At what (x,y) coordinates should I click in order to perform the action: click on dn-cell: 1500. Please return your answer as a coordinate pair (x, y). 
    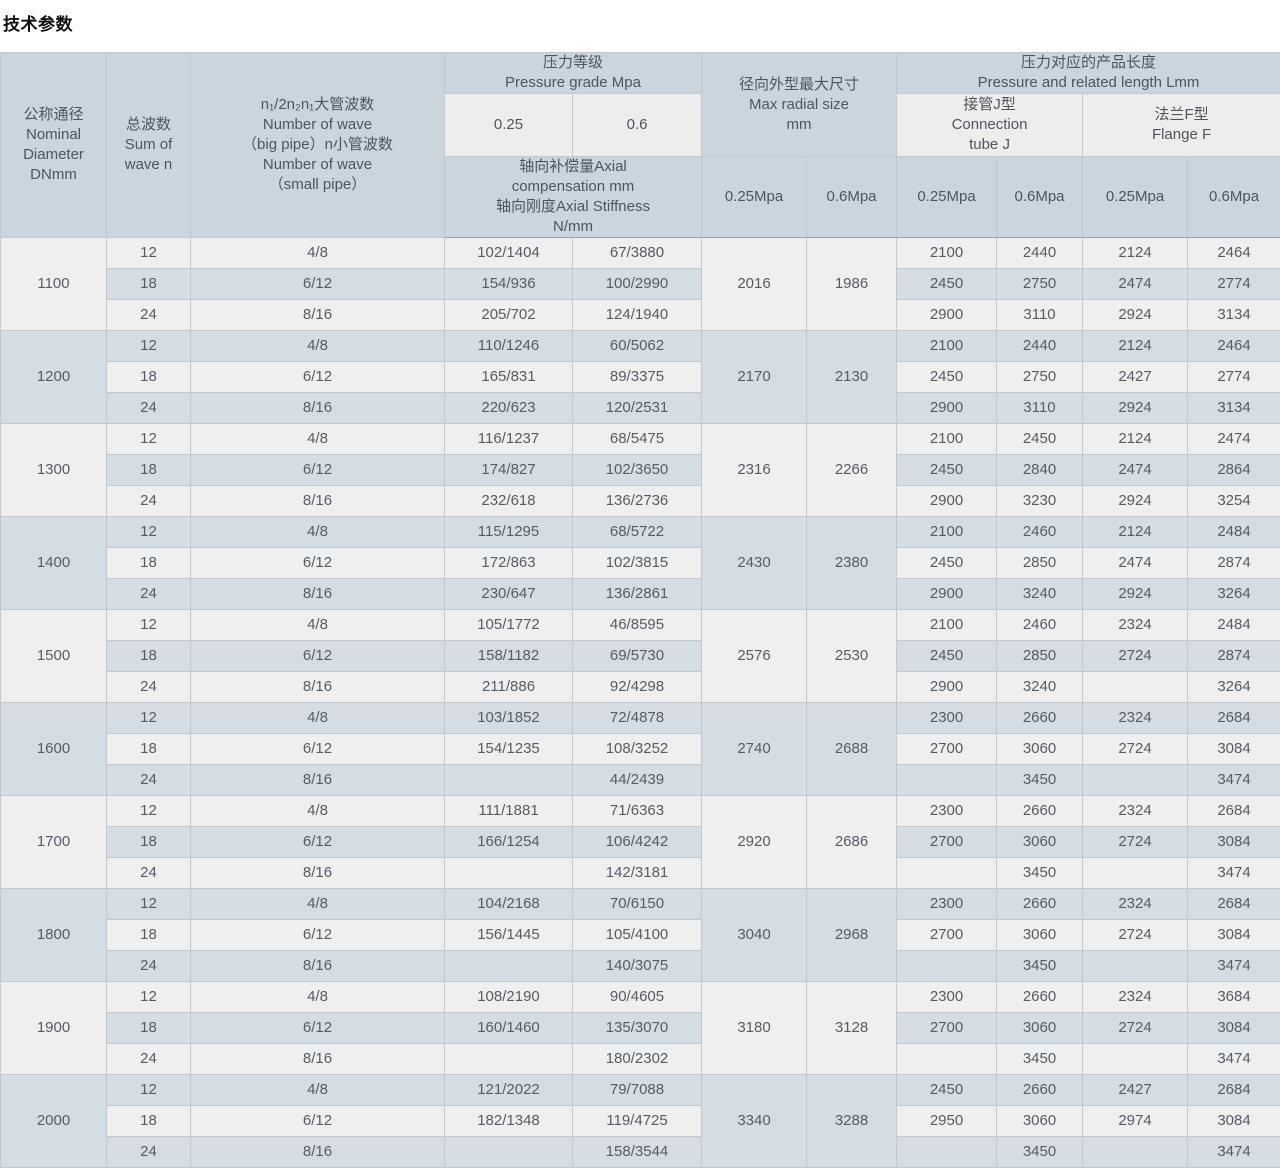
    Looking at the image, I should click on (53, 656).